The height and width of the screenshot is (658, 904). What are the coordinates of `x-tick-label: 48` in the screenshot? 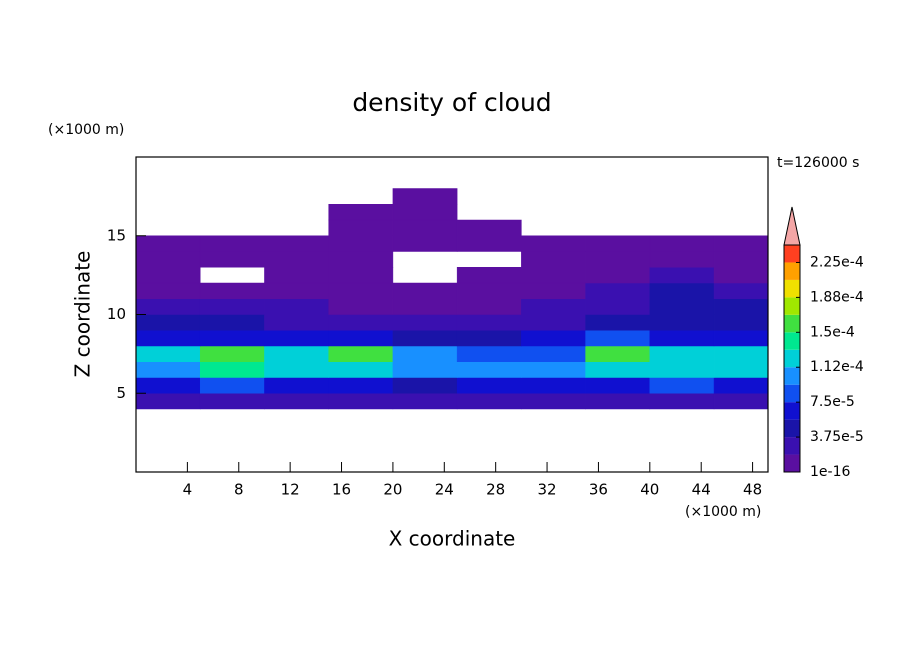 It's located at (752, 490).